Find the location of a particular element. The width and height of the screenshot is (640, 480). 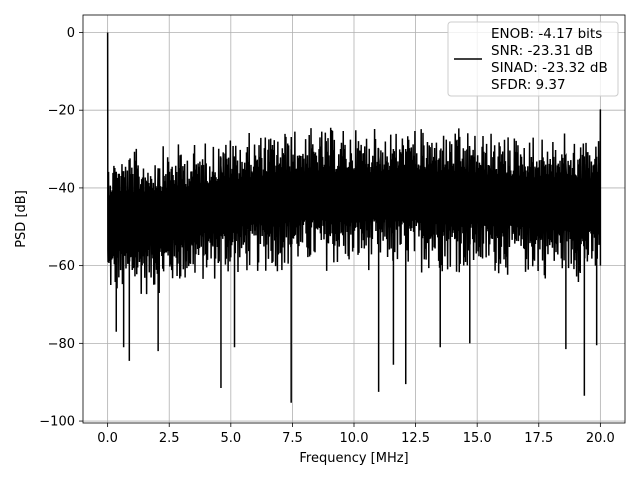

x-tick-label: 15.0 is located at coordinates (477, 438).